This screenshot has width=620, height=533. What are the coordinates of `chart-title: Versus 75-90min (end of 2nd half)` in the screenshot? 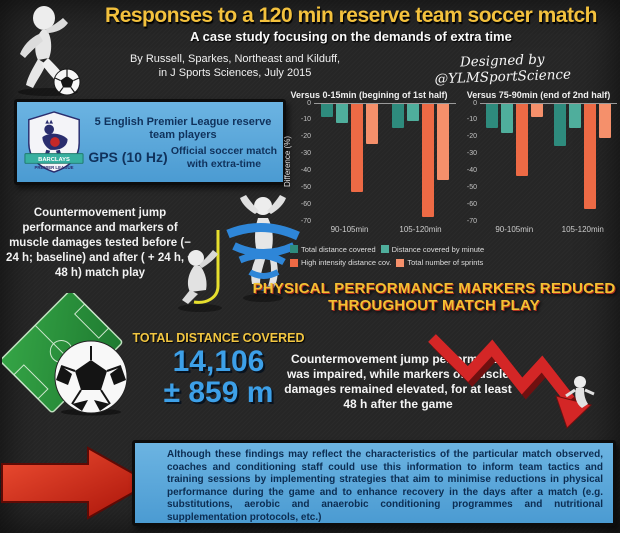 It's located at (538, 95).